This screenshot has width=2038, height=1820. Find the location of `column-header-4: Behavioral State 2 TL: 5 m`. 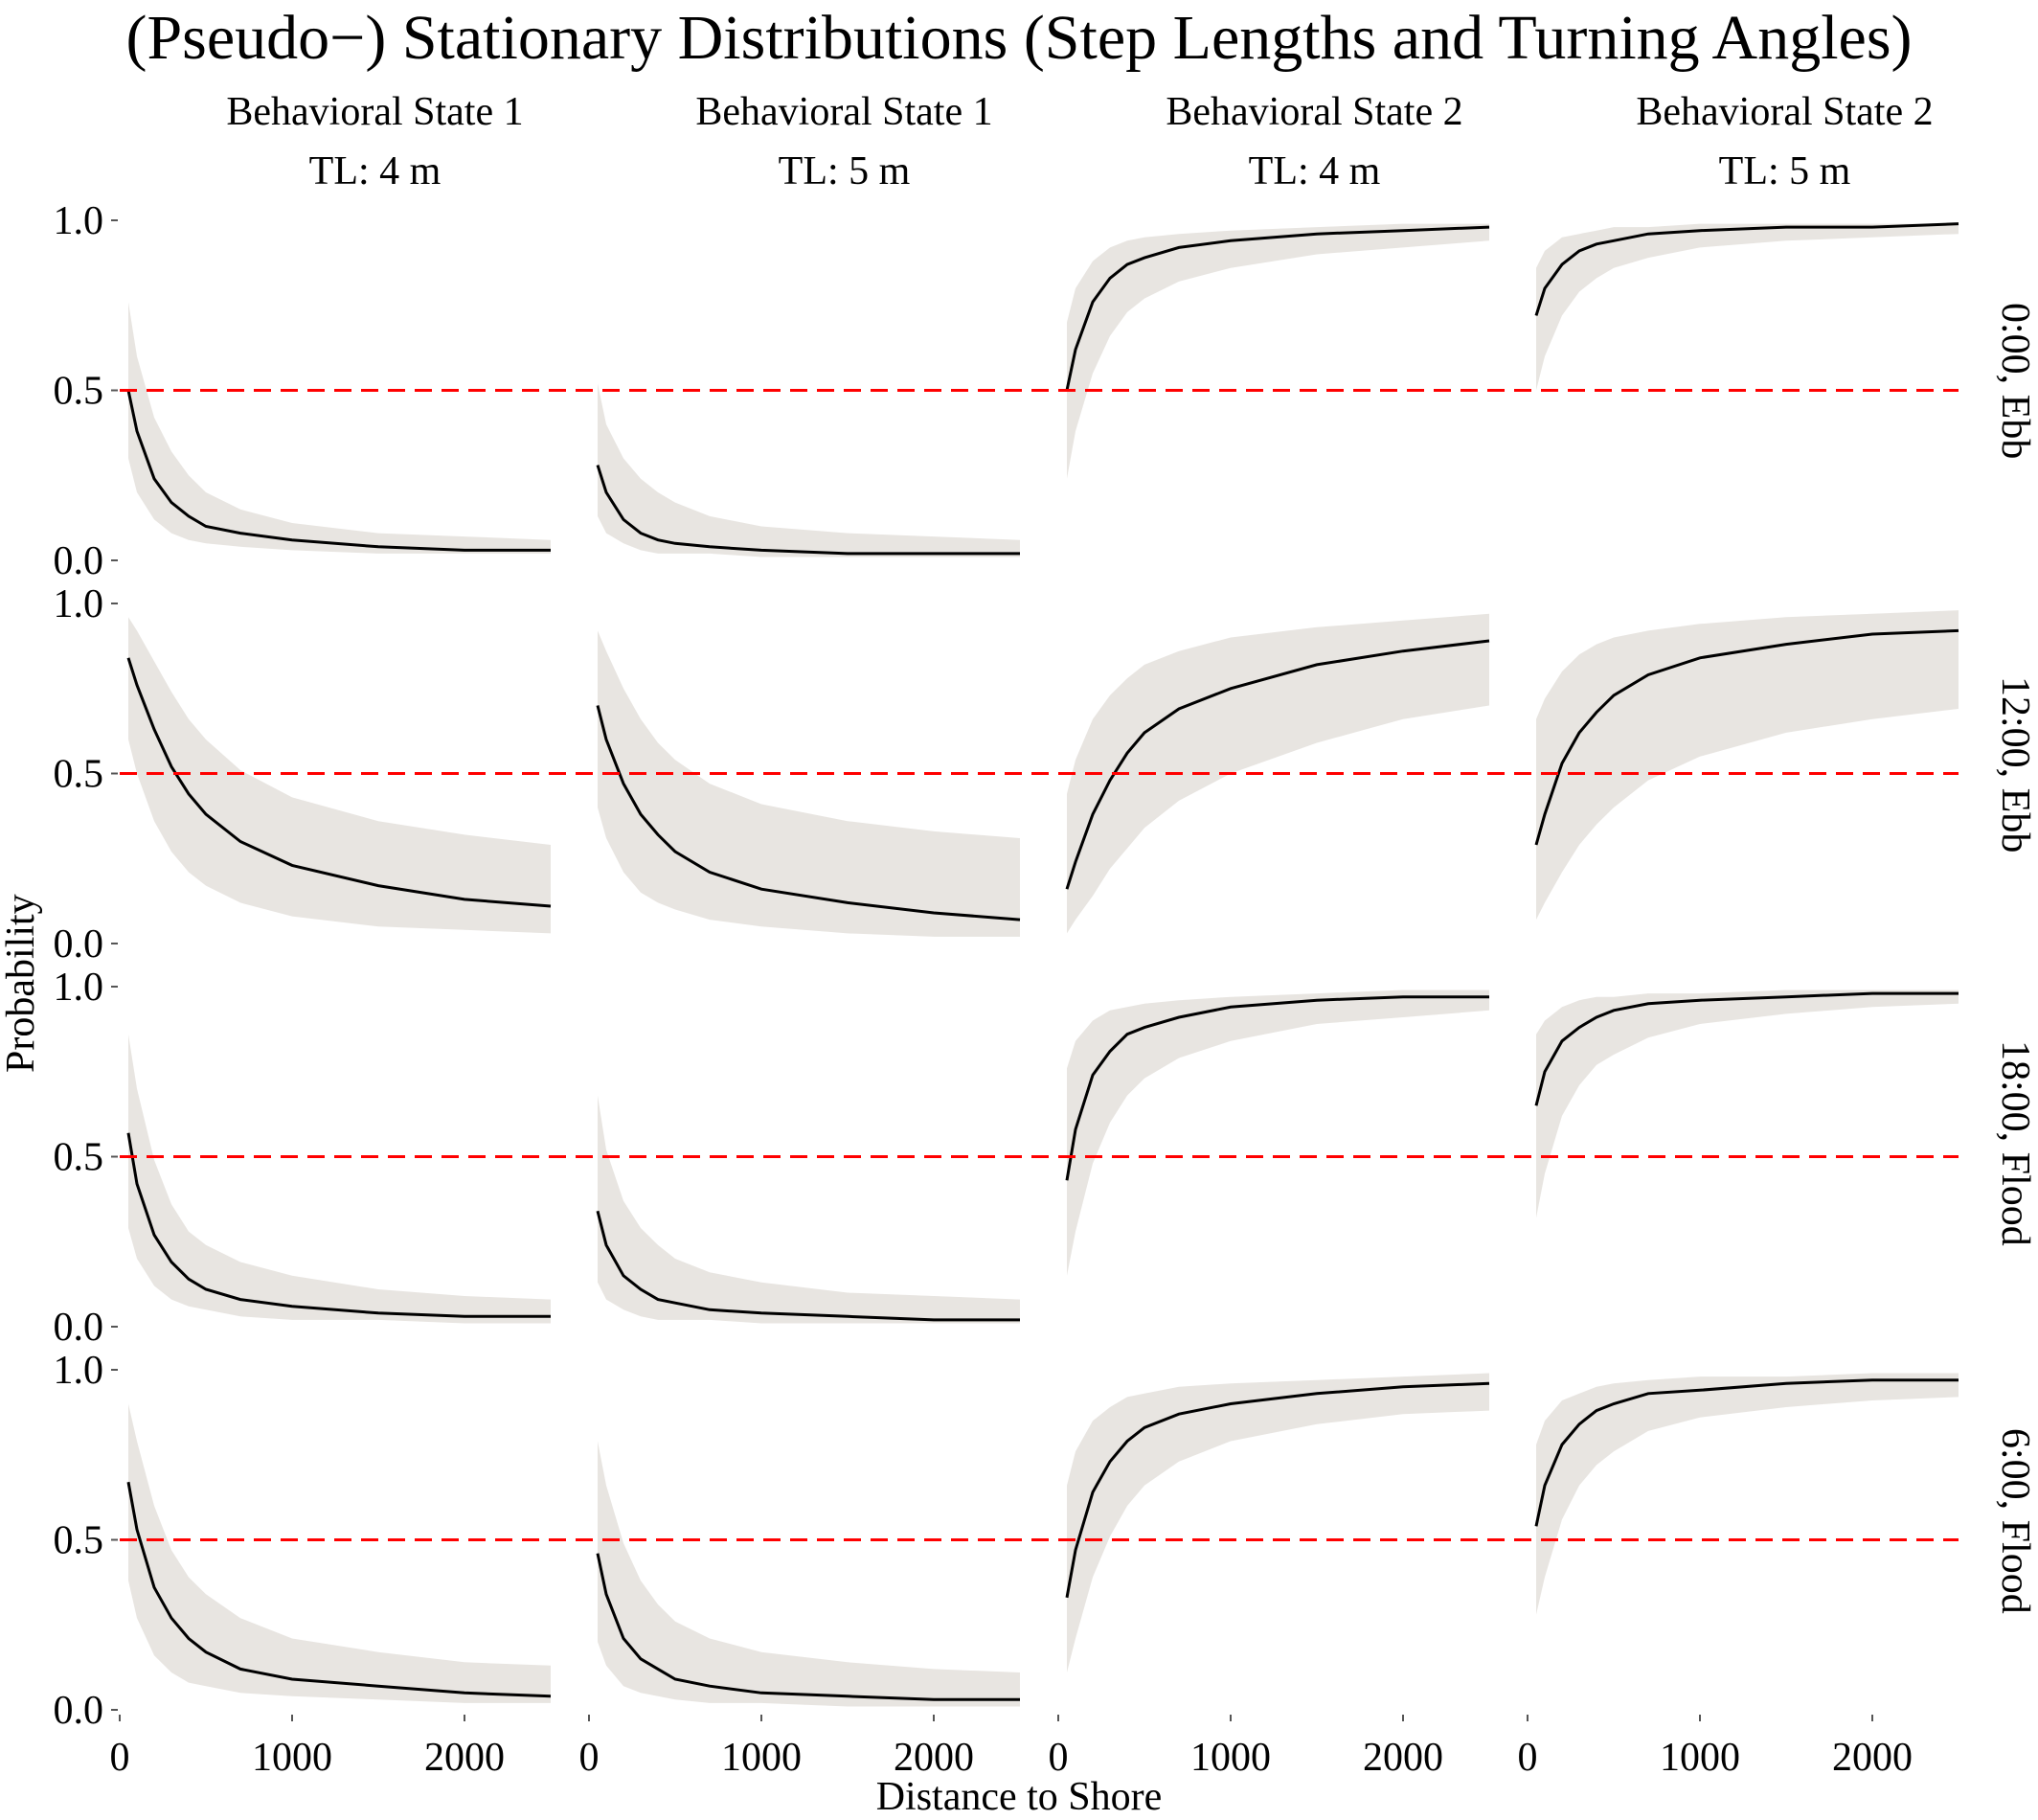

column-header-4: Behavioral State 2 TL: 5 m is located at coordinates (1785, 141).